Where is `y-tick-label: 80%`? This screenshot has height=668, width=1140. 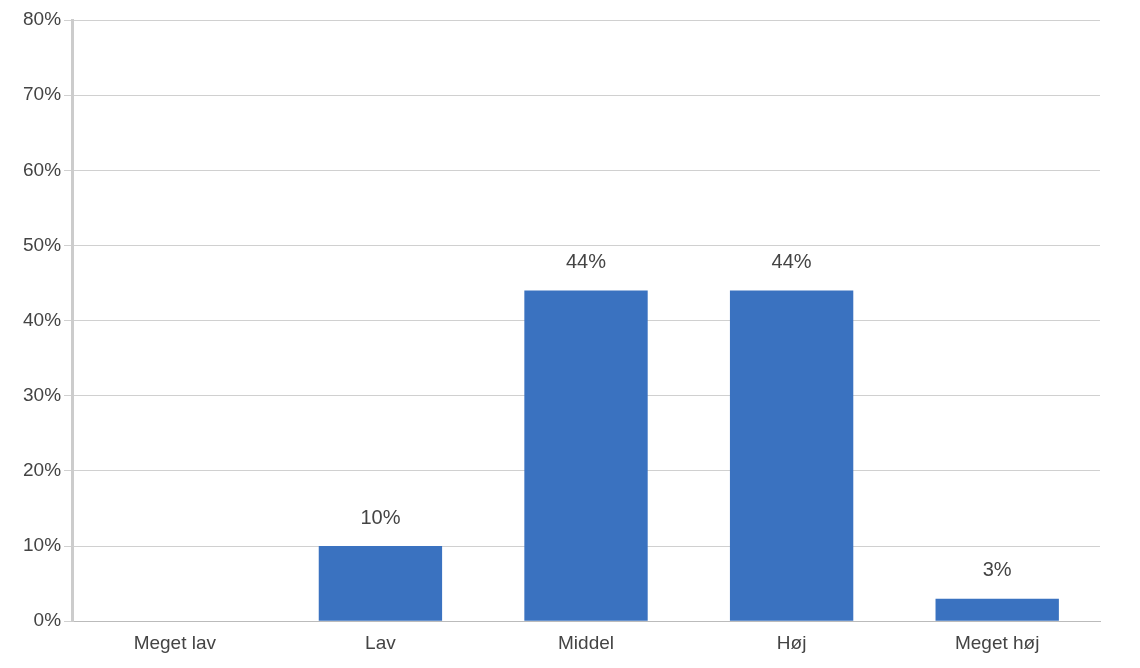
y-tick-label: 80% is located at coordinates (42, 19).